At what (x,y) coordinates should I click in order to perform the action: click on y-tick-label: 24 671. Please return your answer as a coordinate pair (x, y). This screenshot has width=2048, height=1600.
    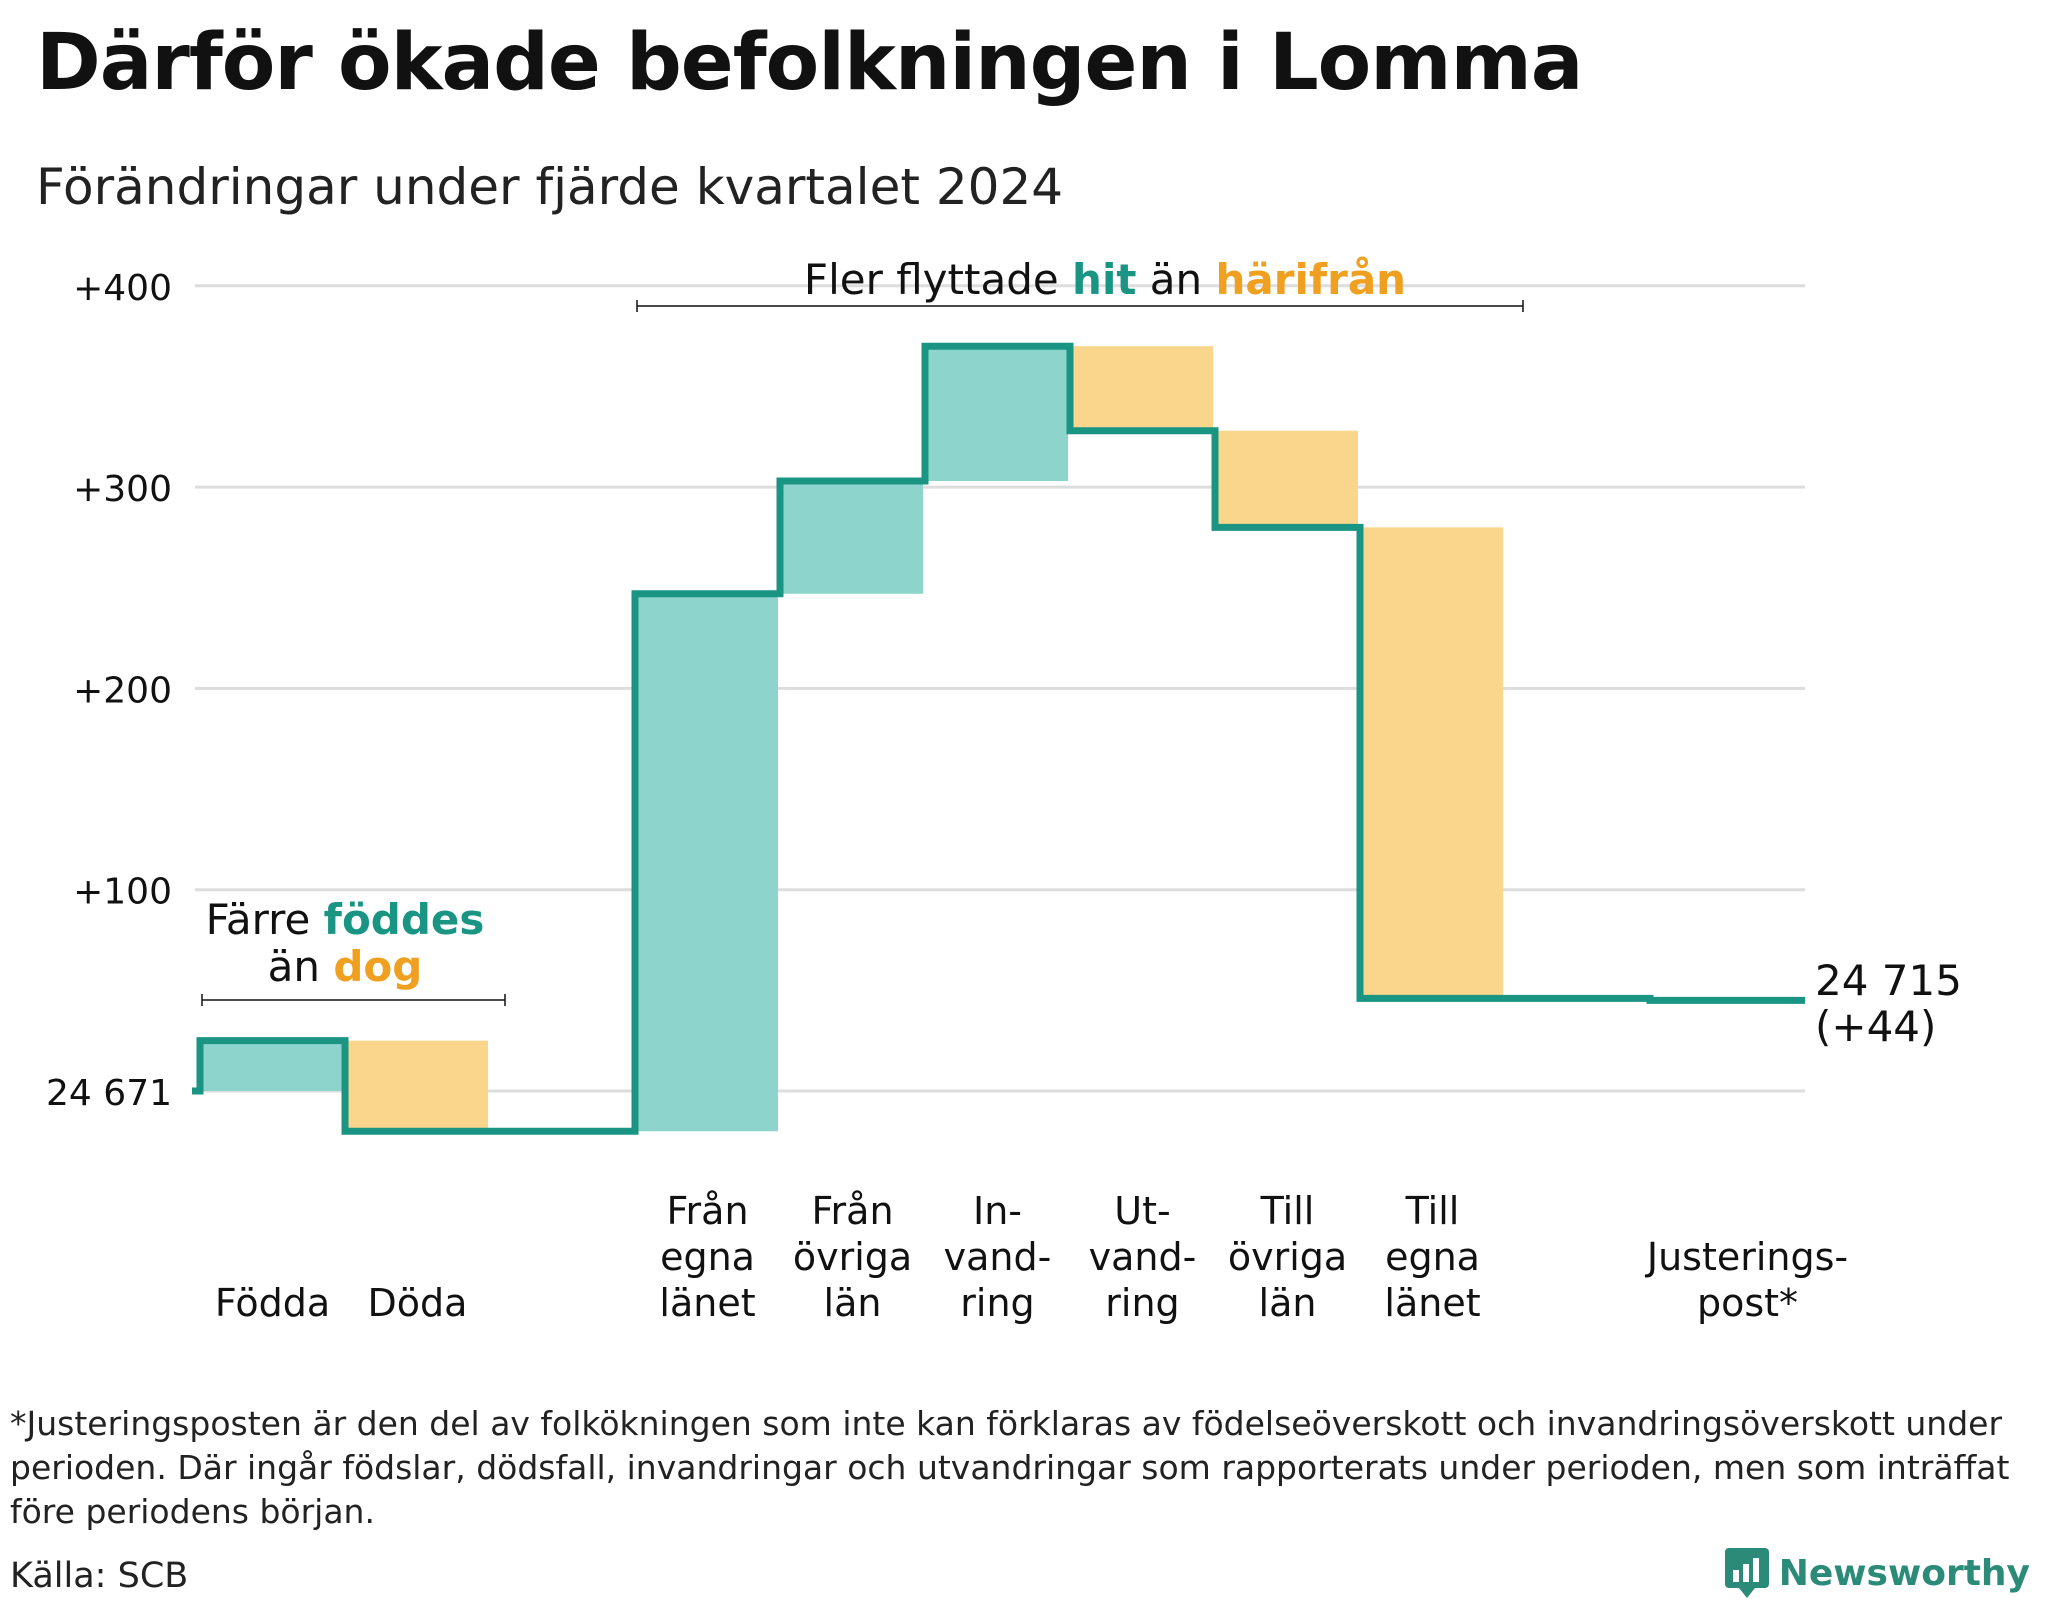
    Looking at the image, I should click on (109, 1093).